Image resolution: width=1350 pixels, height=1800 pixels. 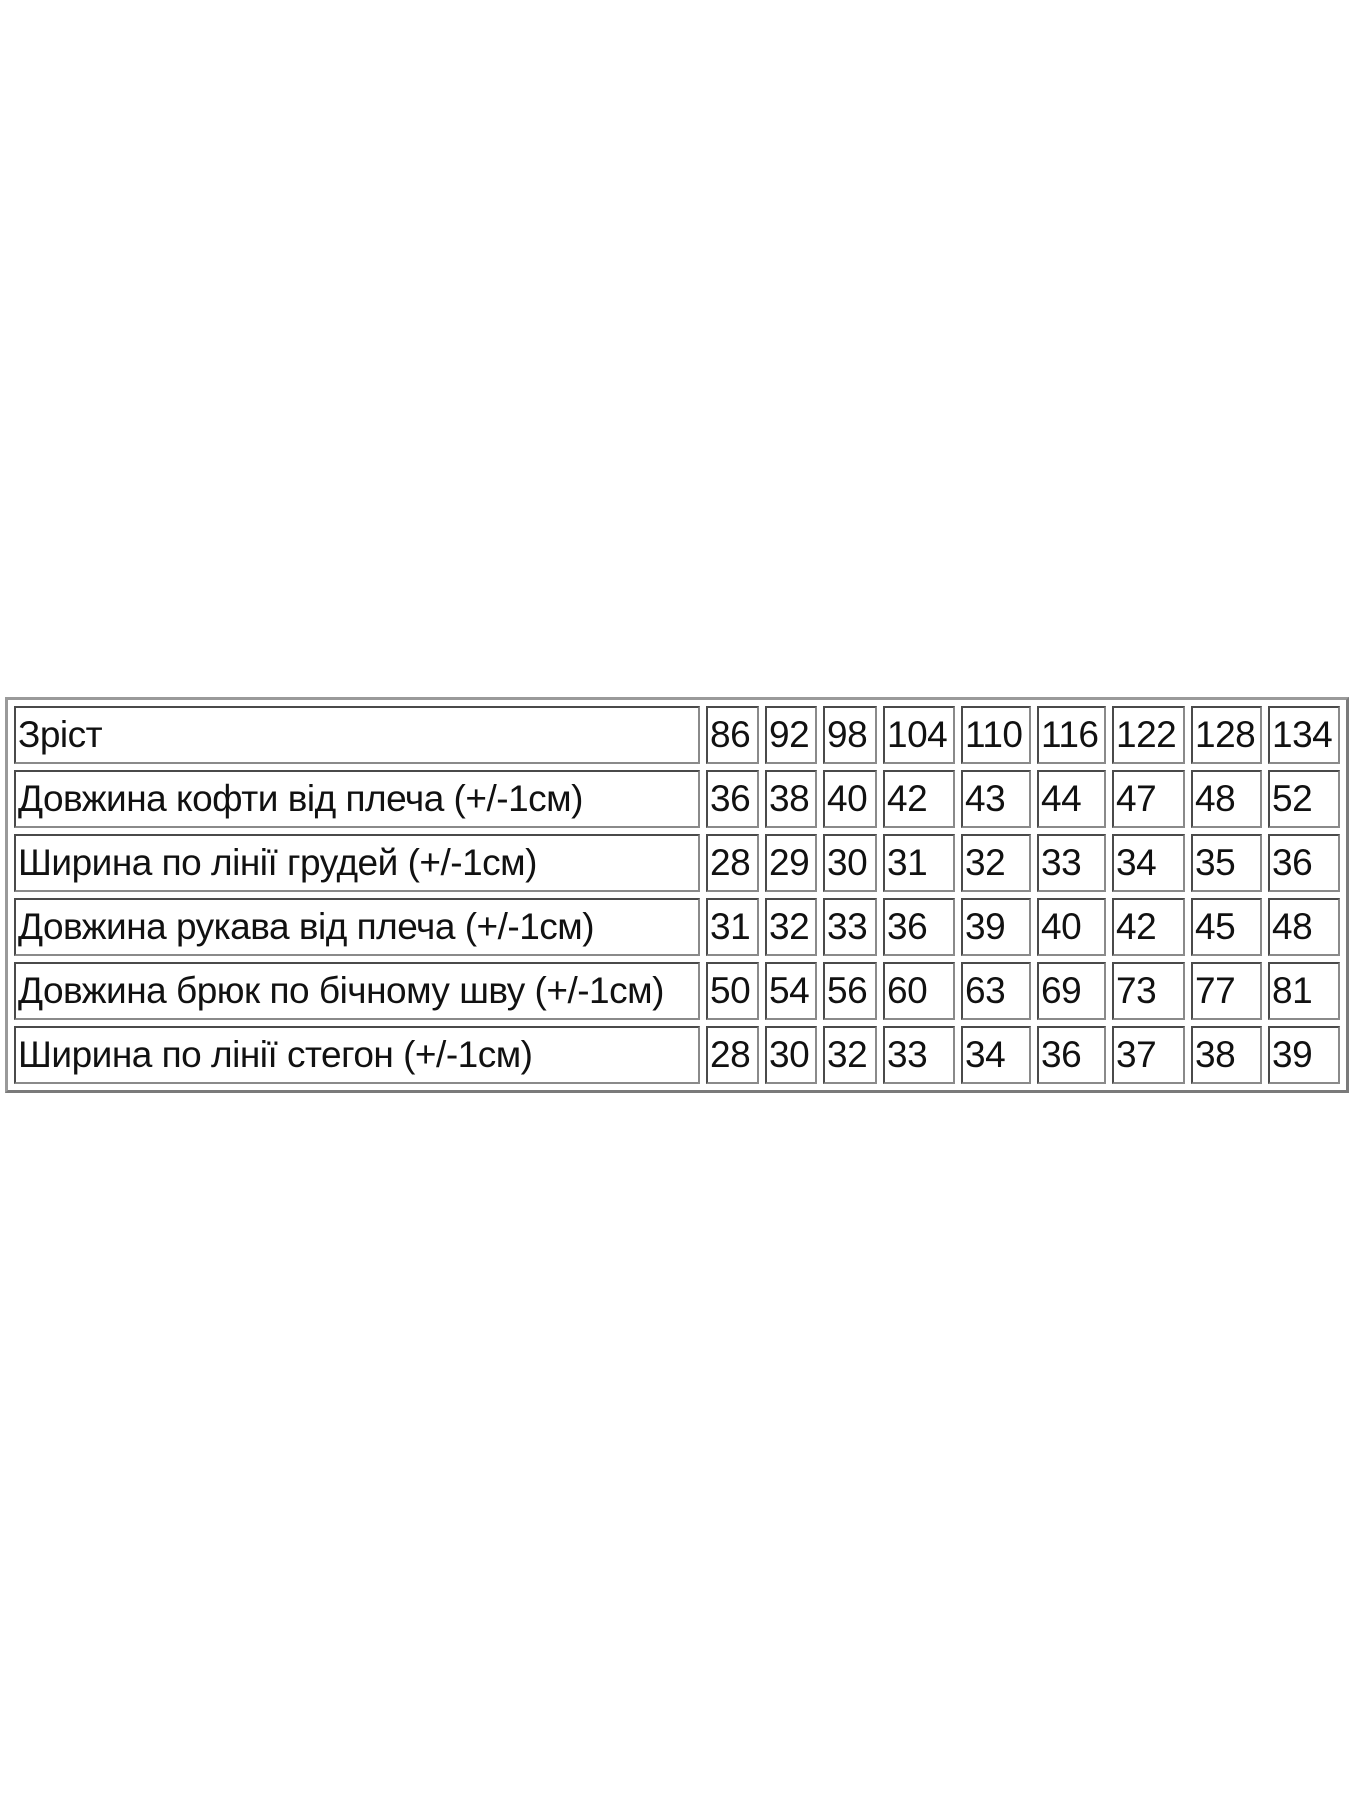 What do you see at coordinates (1148, 735) in the screenshot?
I see `size-value-cell: 122` at bounding box center [1148, 735].